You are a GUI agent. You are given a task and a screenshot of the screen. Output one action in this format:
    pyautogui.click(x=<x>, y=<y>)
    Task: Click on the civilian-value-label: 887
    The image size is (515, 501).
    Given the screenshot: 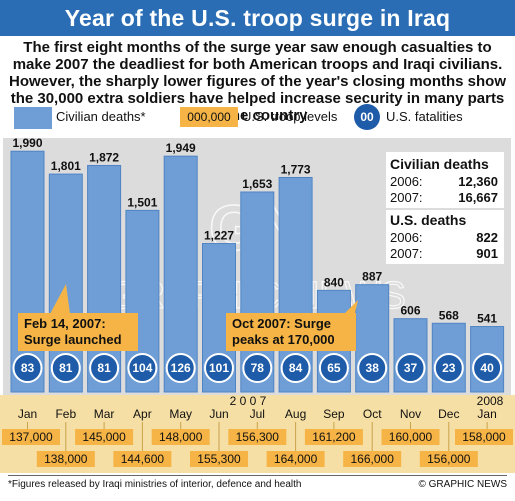 What is the action you would take?
    pyautogui.click(x=372, y=277)
    